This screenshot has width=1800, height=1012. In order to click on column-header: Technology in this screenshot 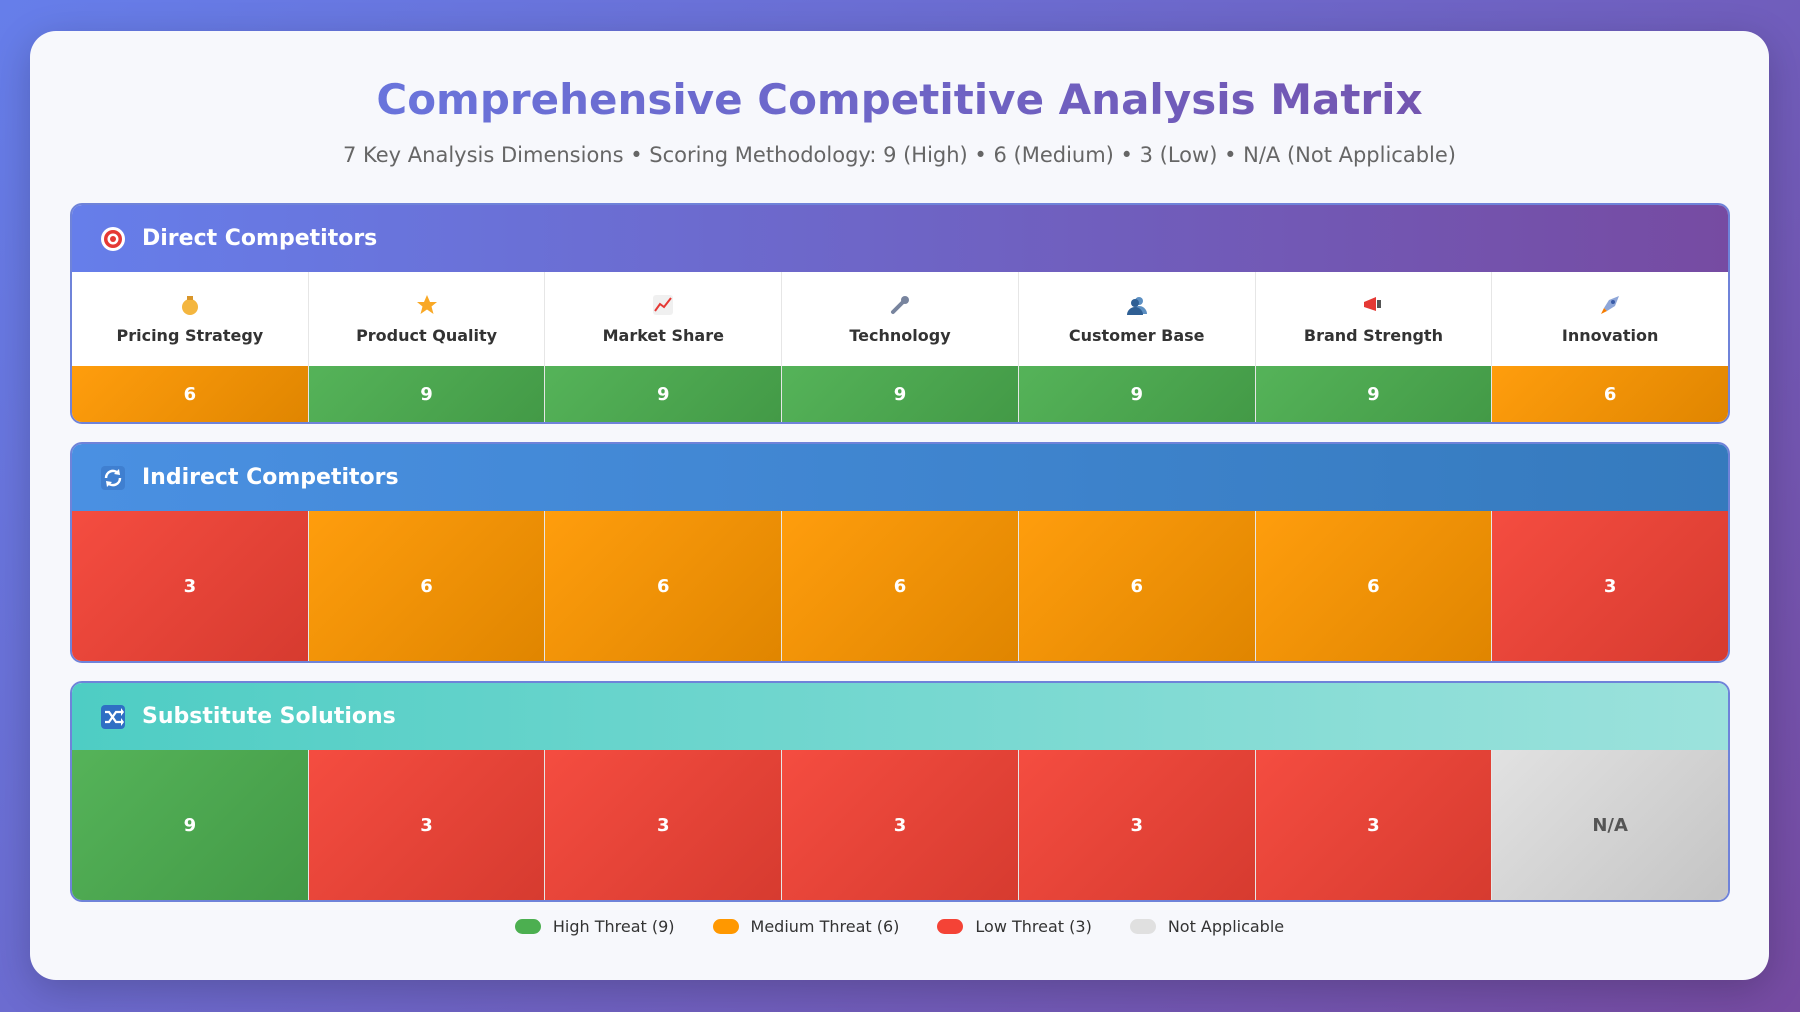, I will do `click(900, 319)`.